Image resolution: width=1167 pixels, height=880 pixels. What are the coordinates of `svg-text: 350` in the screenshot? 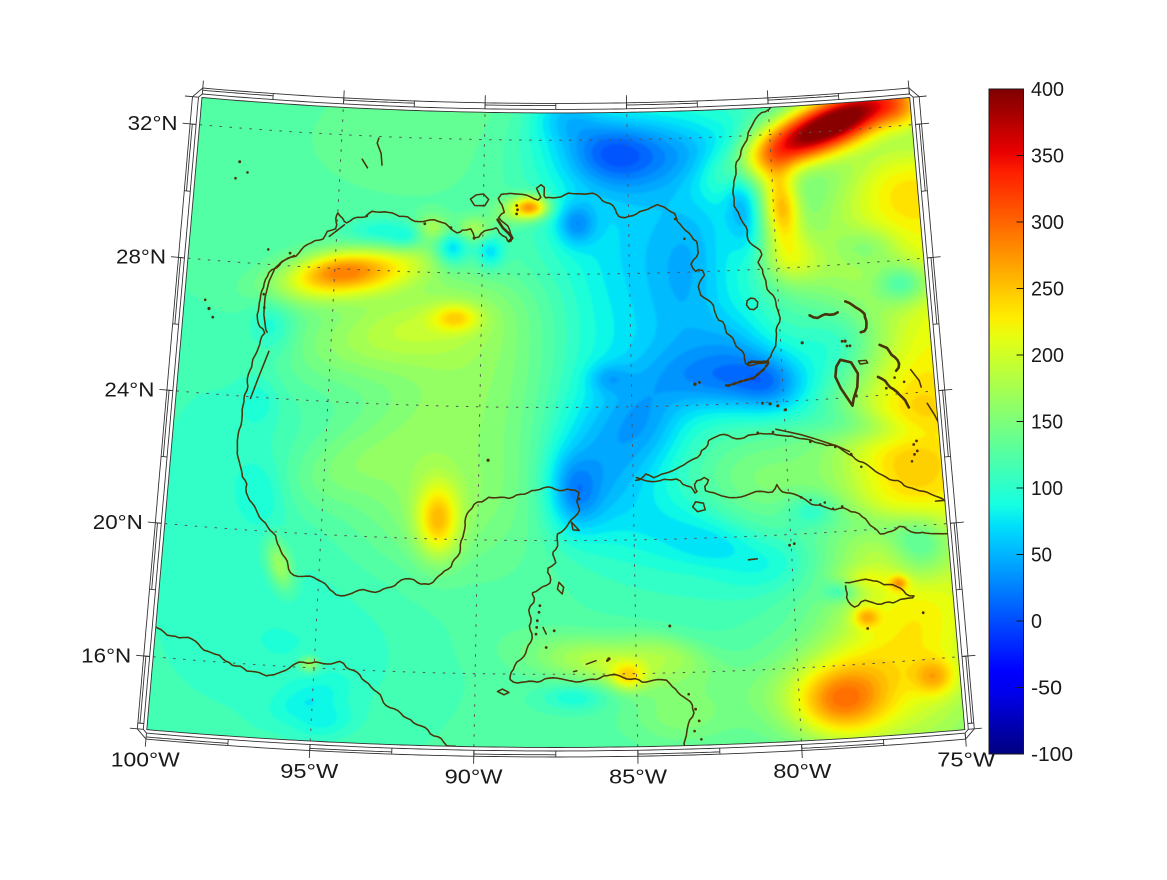 It's located at (1047, 156).